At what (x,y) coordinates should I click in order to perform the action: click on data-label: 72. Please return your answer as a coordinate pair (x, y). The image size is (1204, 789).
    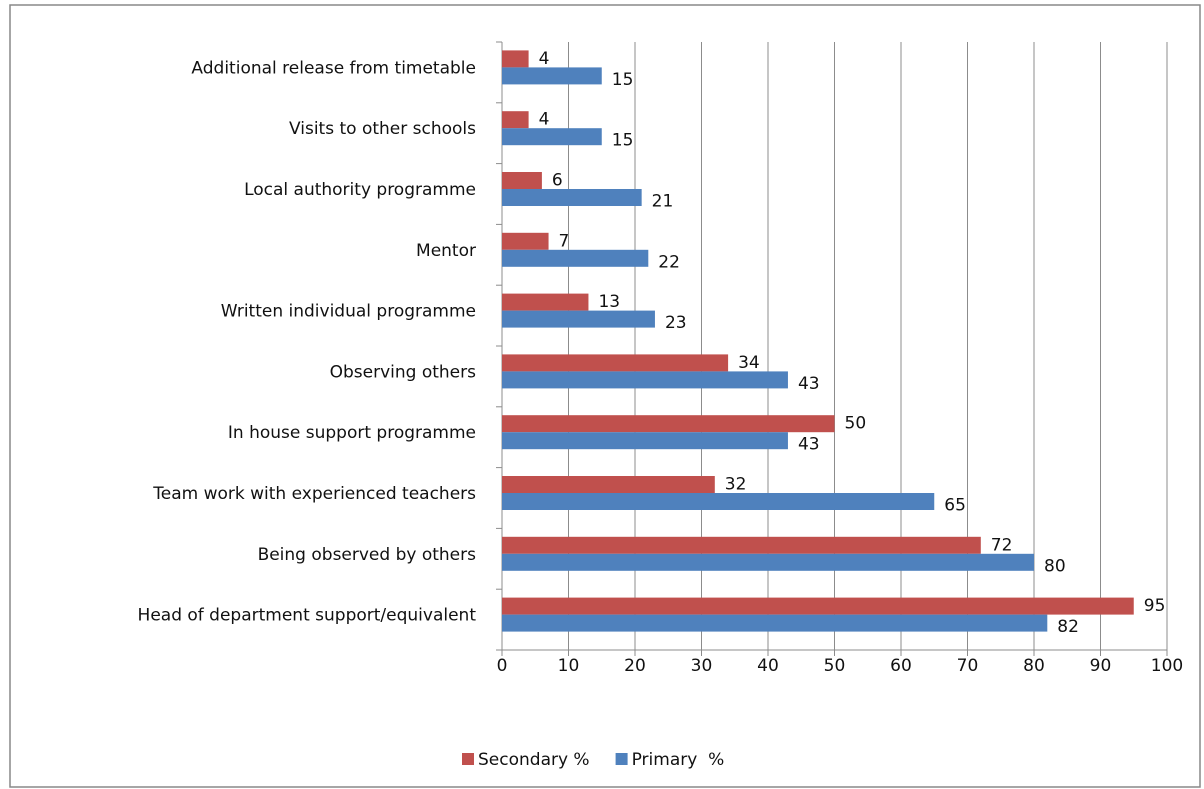
    Looking at the image, I should click on (1002, 545).